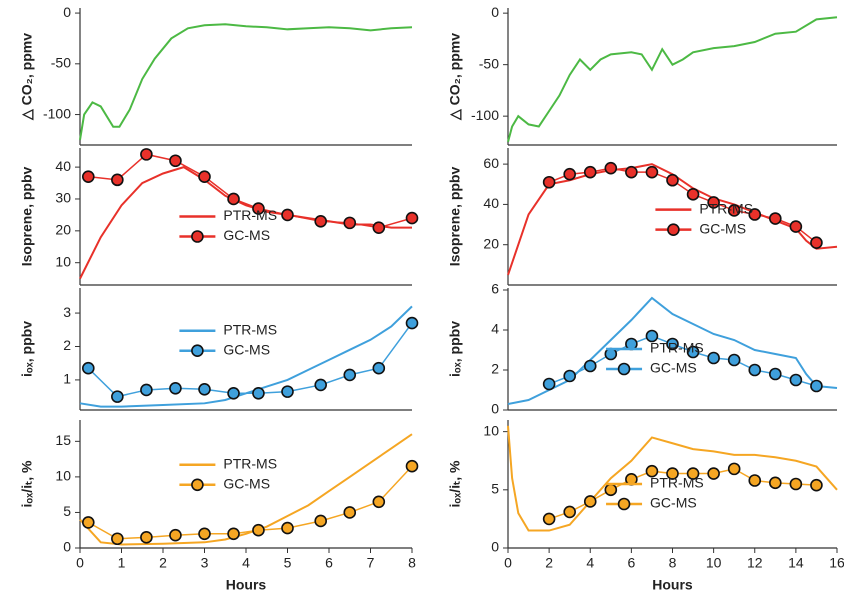 Image resolution: width=844 pixels, height=597 pixels. What do you see at coordinates (491, 243) in the screenshot?
I see `y-tick-label: 20` at bounding box center [491, 243].